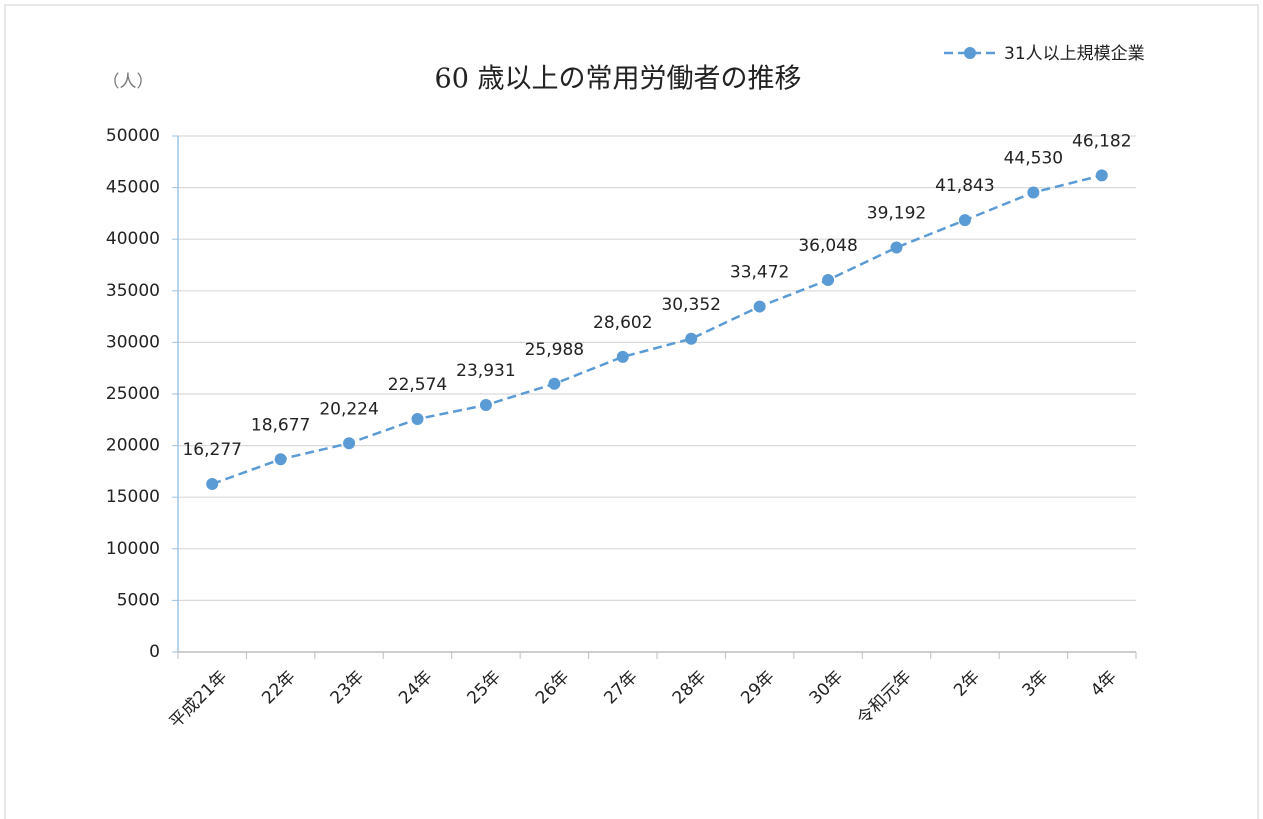 This screenshot has width=1263, height=819. What do you see at coordinates (154, 652) in the screenshot?
I see `y-tick-label: 0` at bounding box center [154, 652].